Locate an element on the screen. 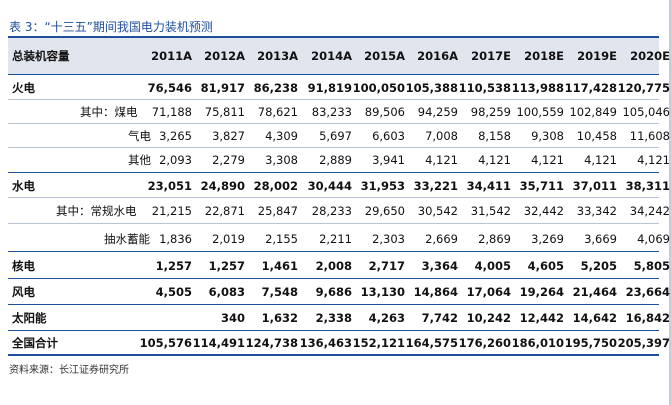 The height and width of the screenshot is (405, 671). table-header-band is located at coordinates (333, 56).